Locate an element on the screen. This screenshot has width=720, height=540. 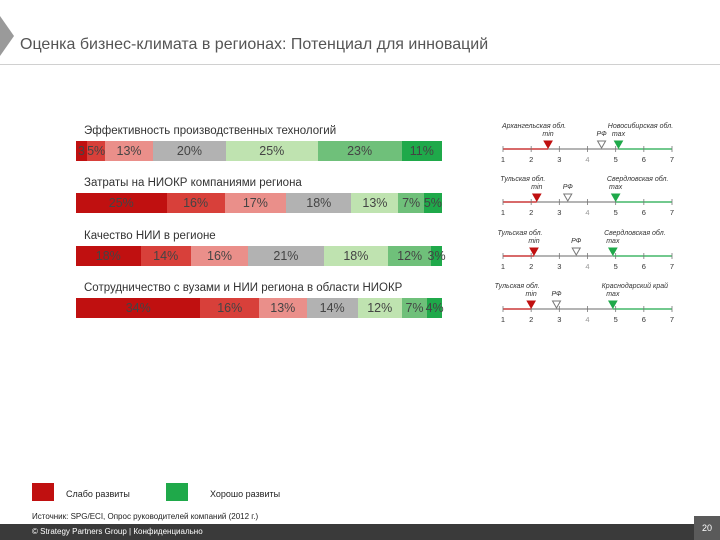
bar-segment: 20% is located at coordinates (189, 151).